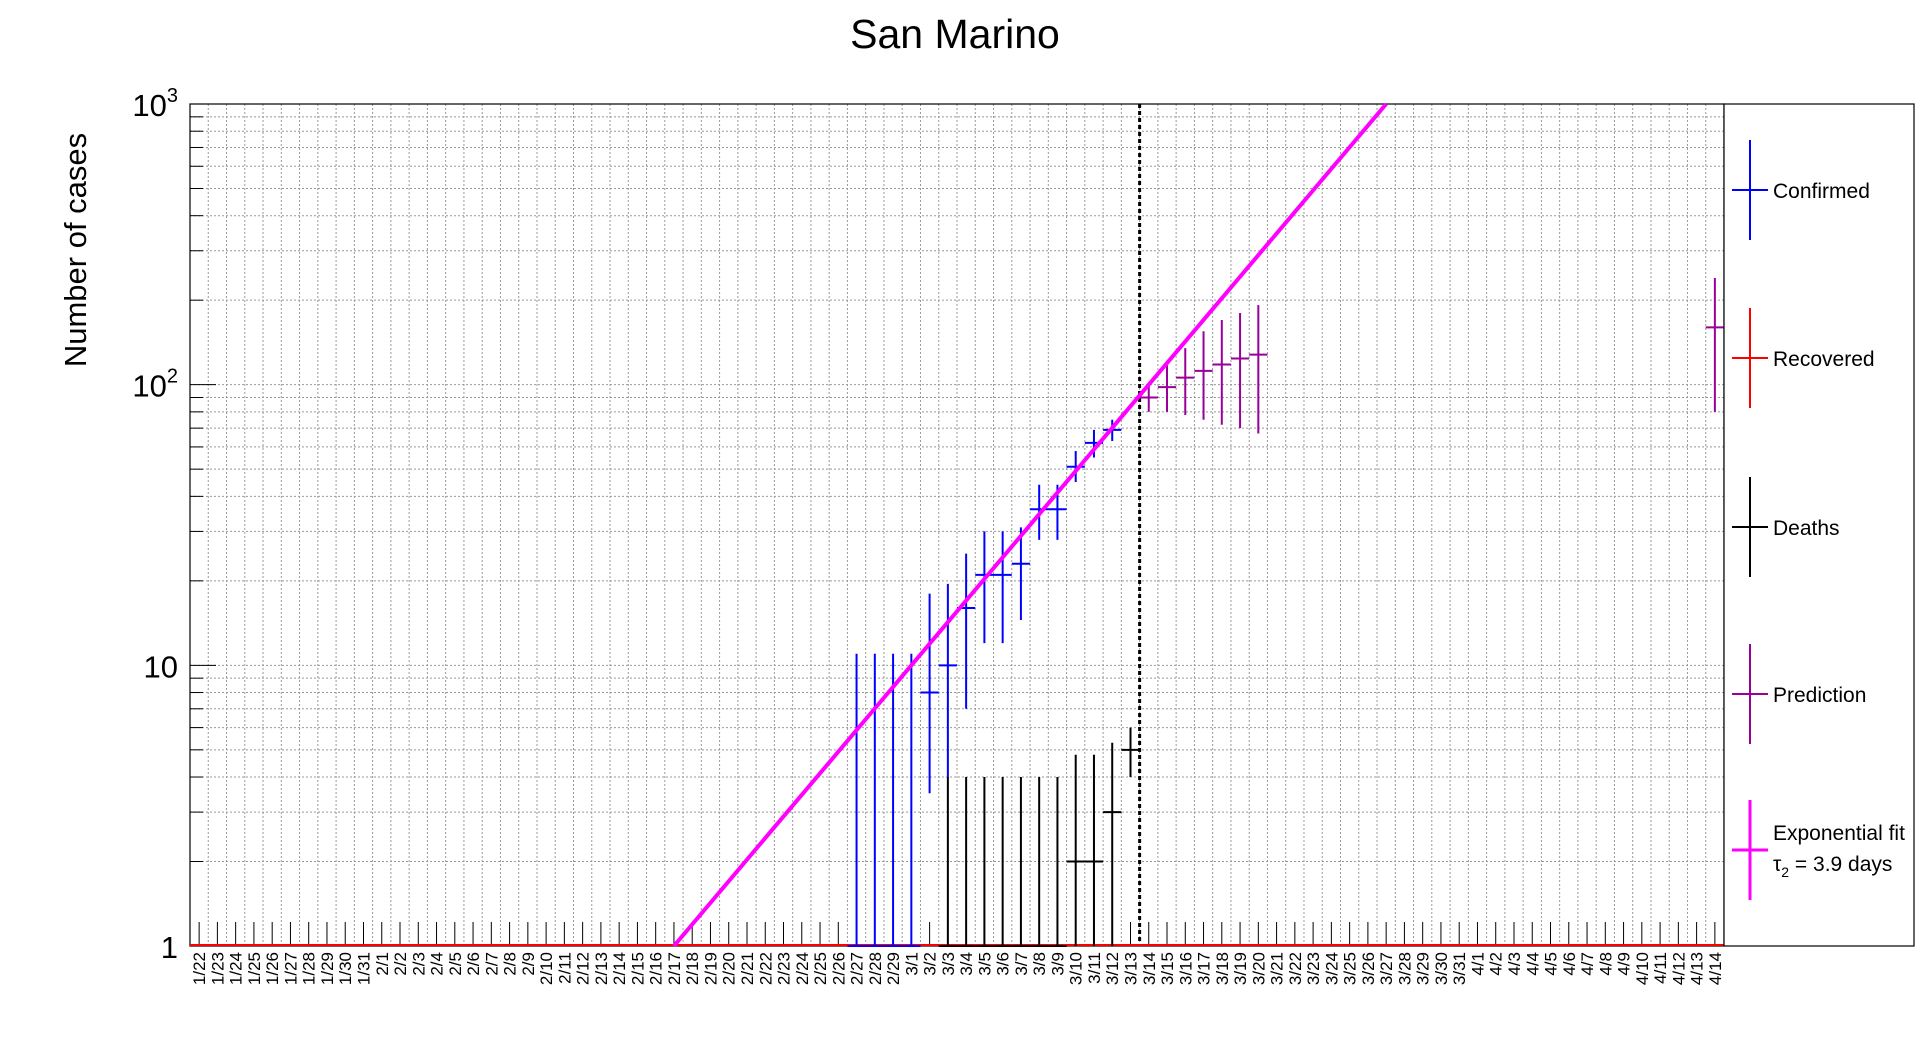  I want to click on y-tick-exponent: 2, so click(172, 377).